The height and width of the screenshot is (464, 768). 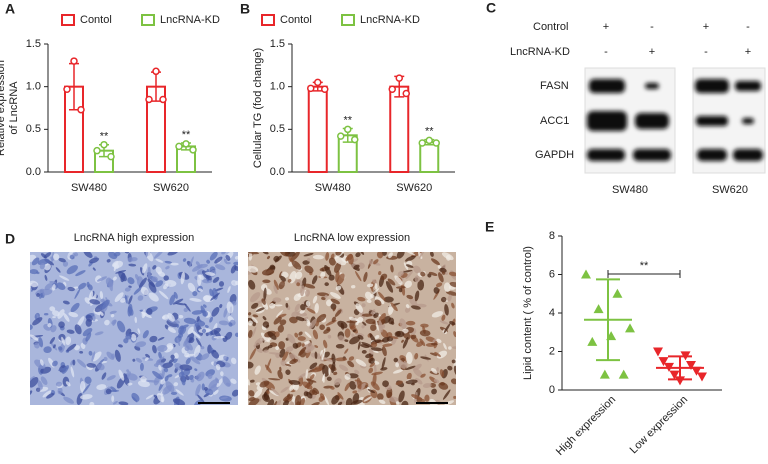 I want to click on y-tick-label: 0.0, so click(x=277, y=172).